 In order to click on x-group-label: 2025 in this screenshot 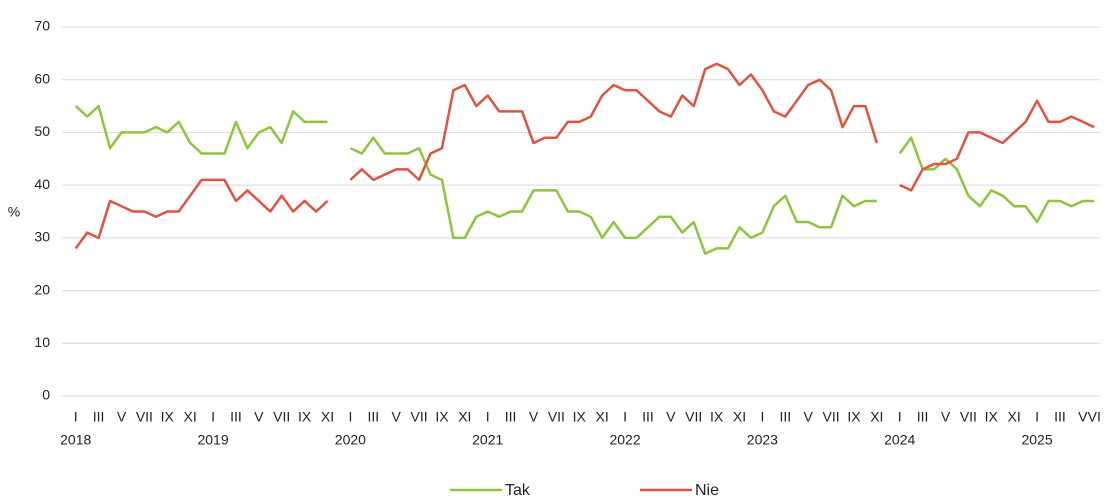, I will do `click(1036, 440)`.